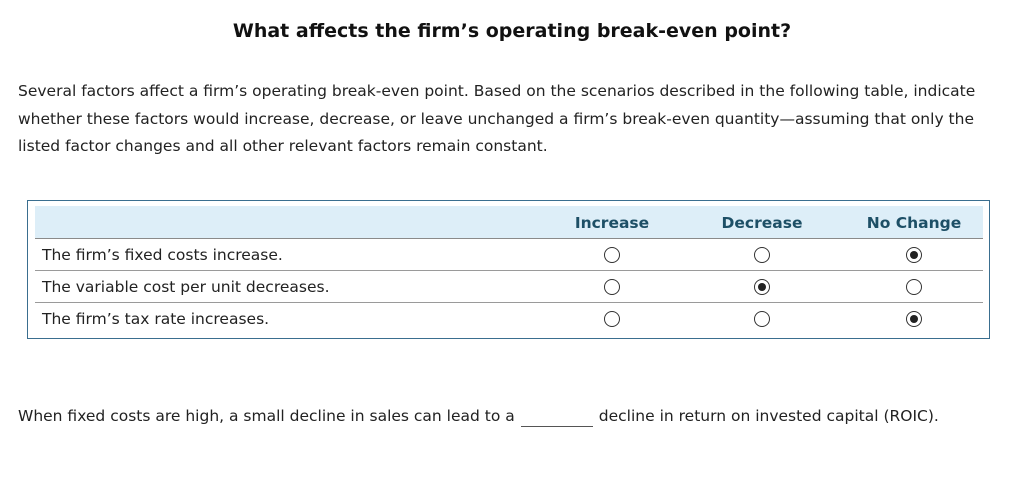 The image size is (1024, 502). I want to click on table-header-row: Increase Decrease No Change, so click(509, 222).